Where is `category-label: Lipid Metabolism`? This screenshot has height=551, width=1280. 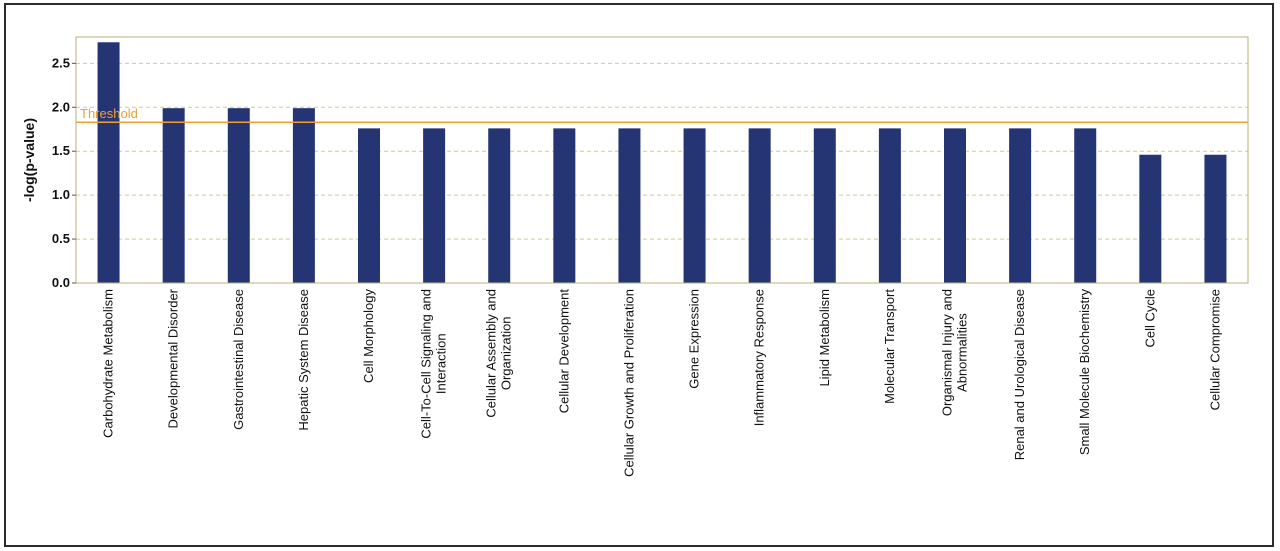 category-label: Lipid Metabolism is located at coordinates (824, 338).